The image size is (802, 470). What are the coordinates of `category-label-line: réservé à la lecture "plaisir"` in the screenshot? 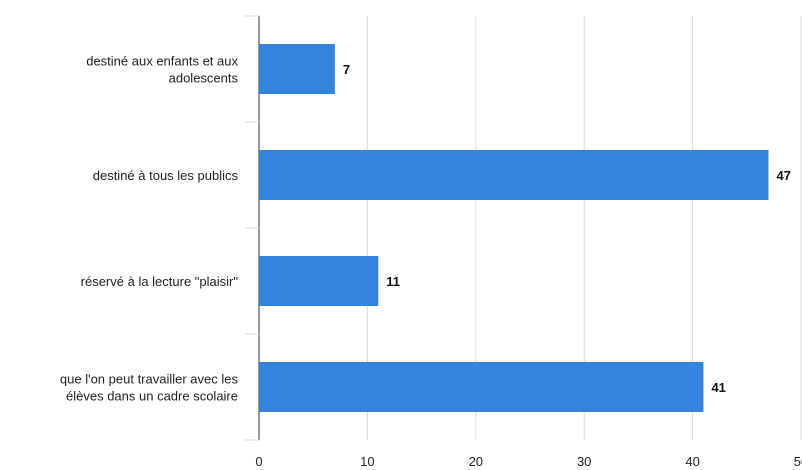 It's located at (160, 281).